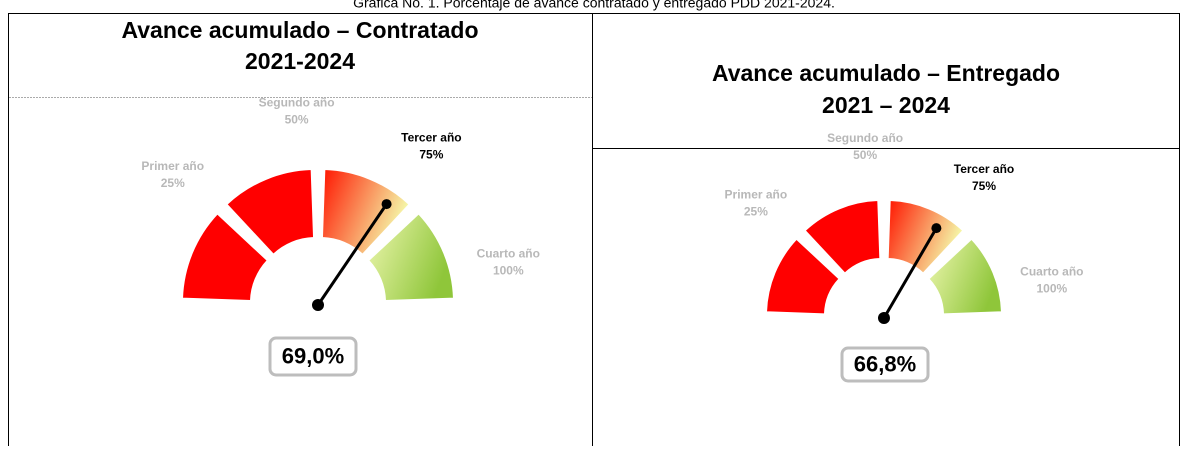  Describe the element at coordinates (886, 73) in the screenshot. I see `chart-title: Avance acumulado – Entregado` at that location.